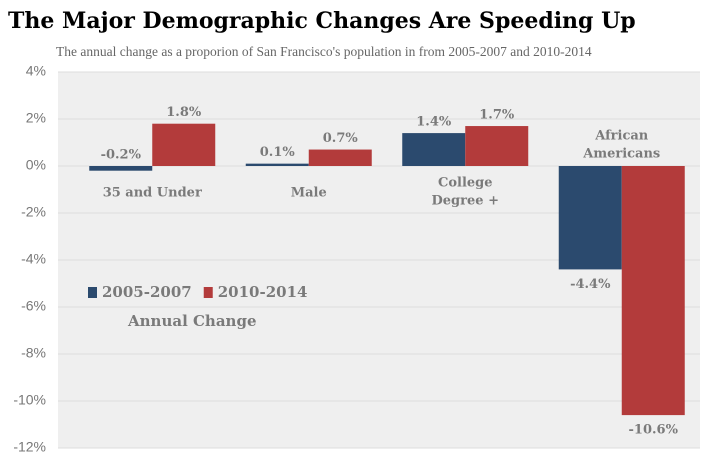 The height and width of the screenshot is (471, 706). I want to click on y-tick-label: -10%, so click(29, 400).